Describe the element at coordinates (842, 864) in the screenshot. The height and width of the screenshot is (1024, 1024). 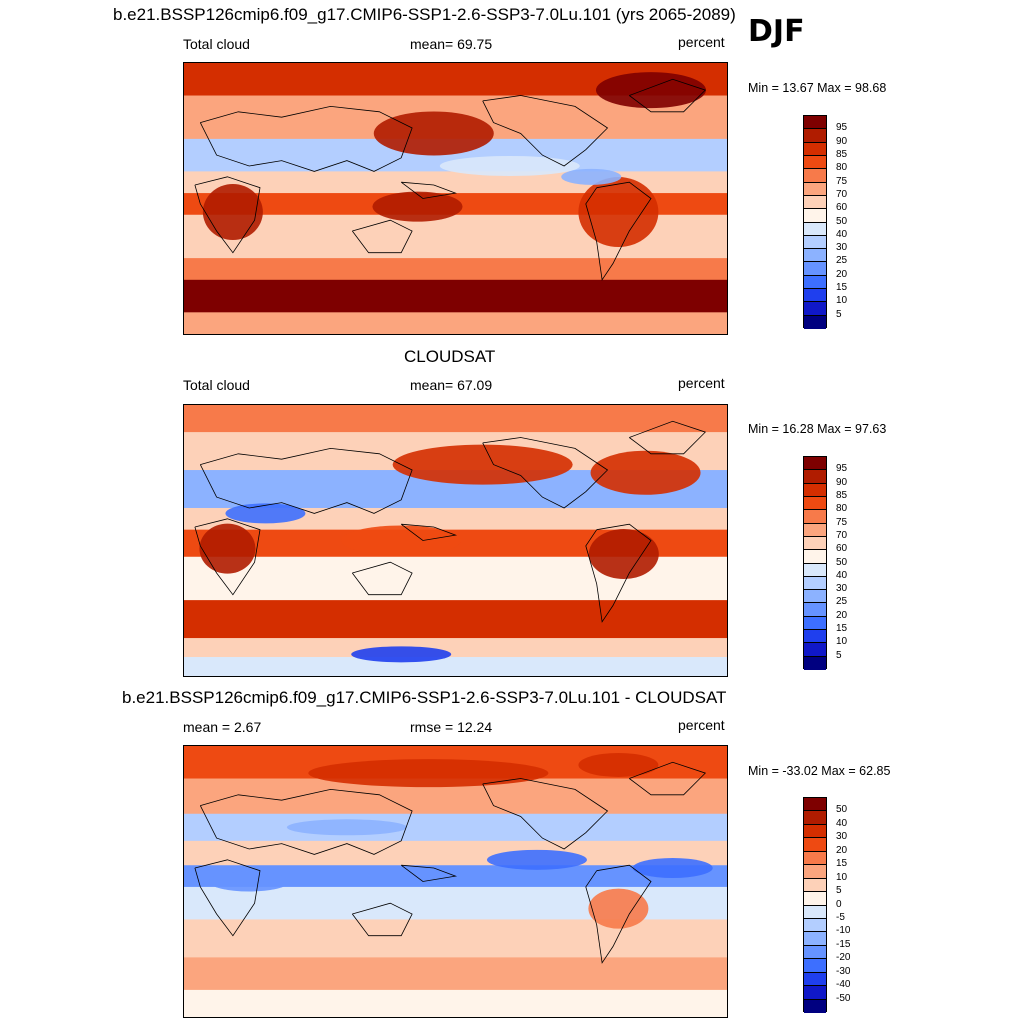
I see `colorbar-tick-label: 15` at that location.